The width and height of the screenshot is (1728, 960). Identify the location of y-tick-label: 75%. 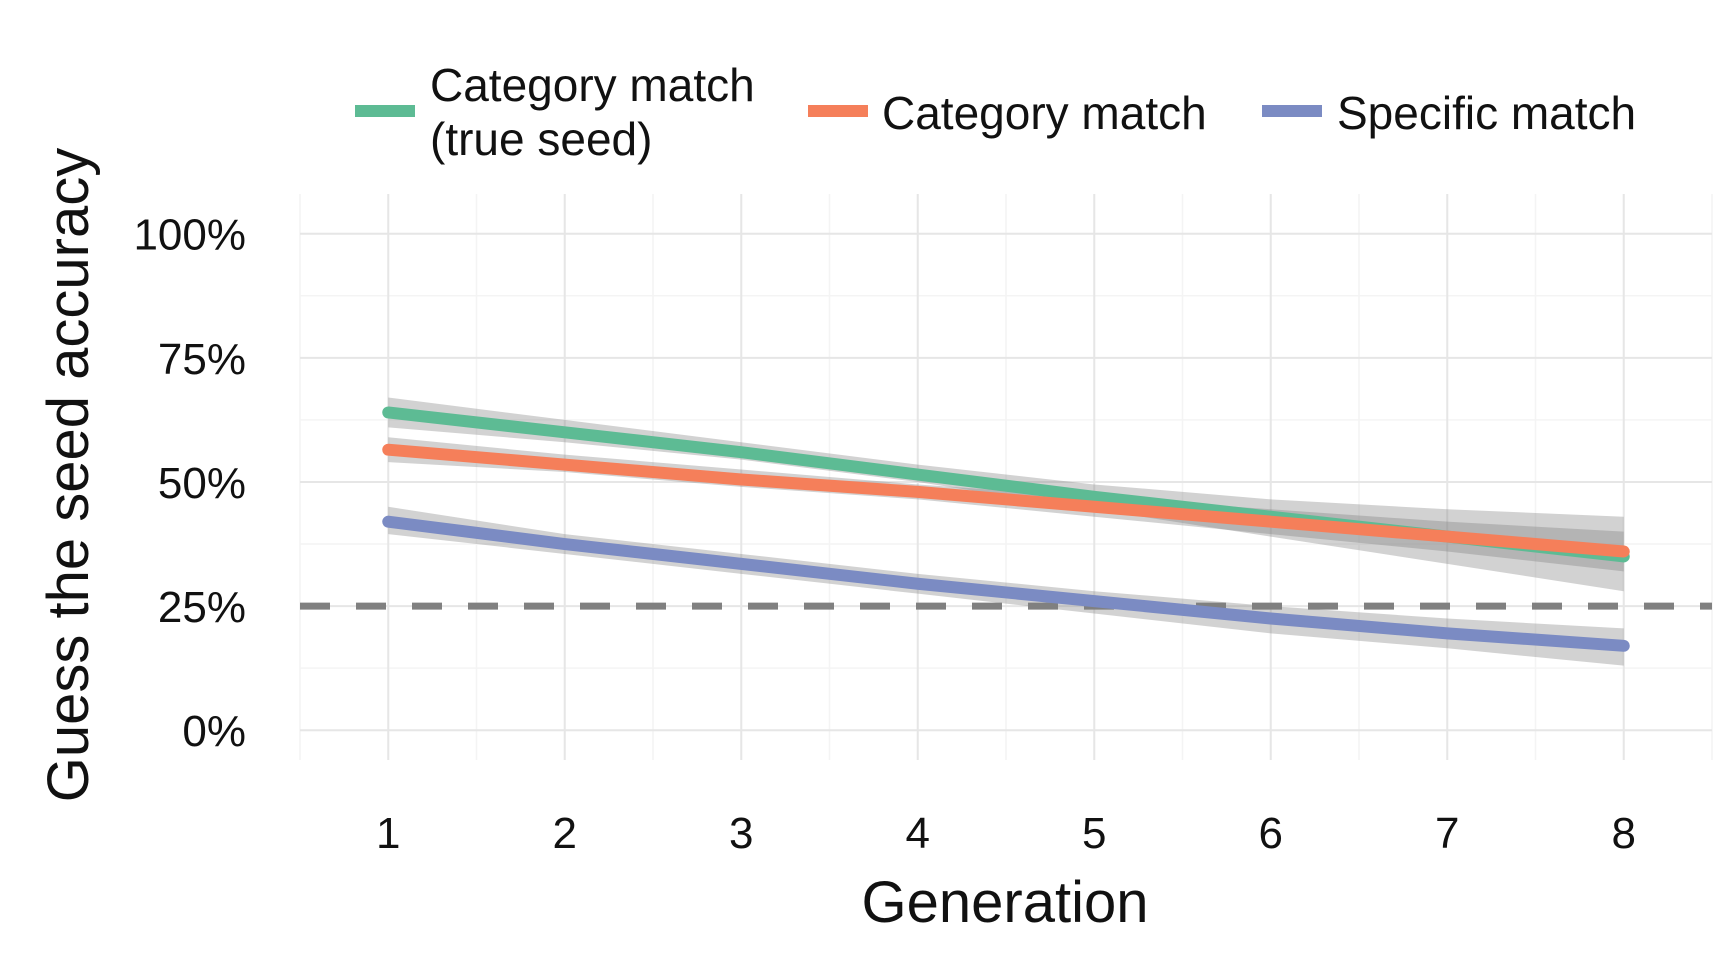
(202, 359).